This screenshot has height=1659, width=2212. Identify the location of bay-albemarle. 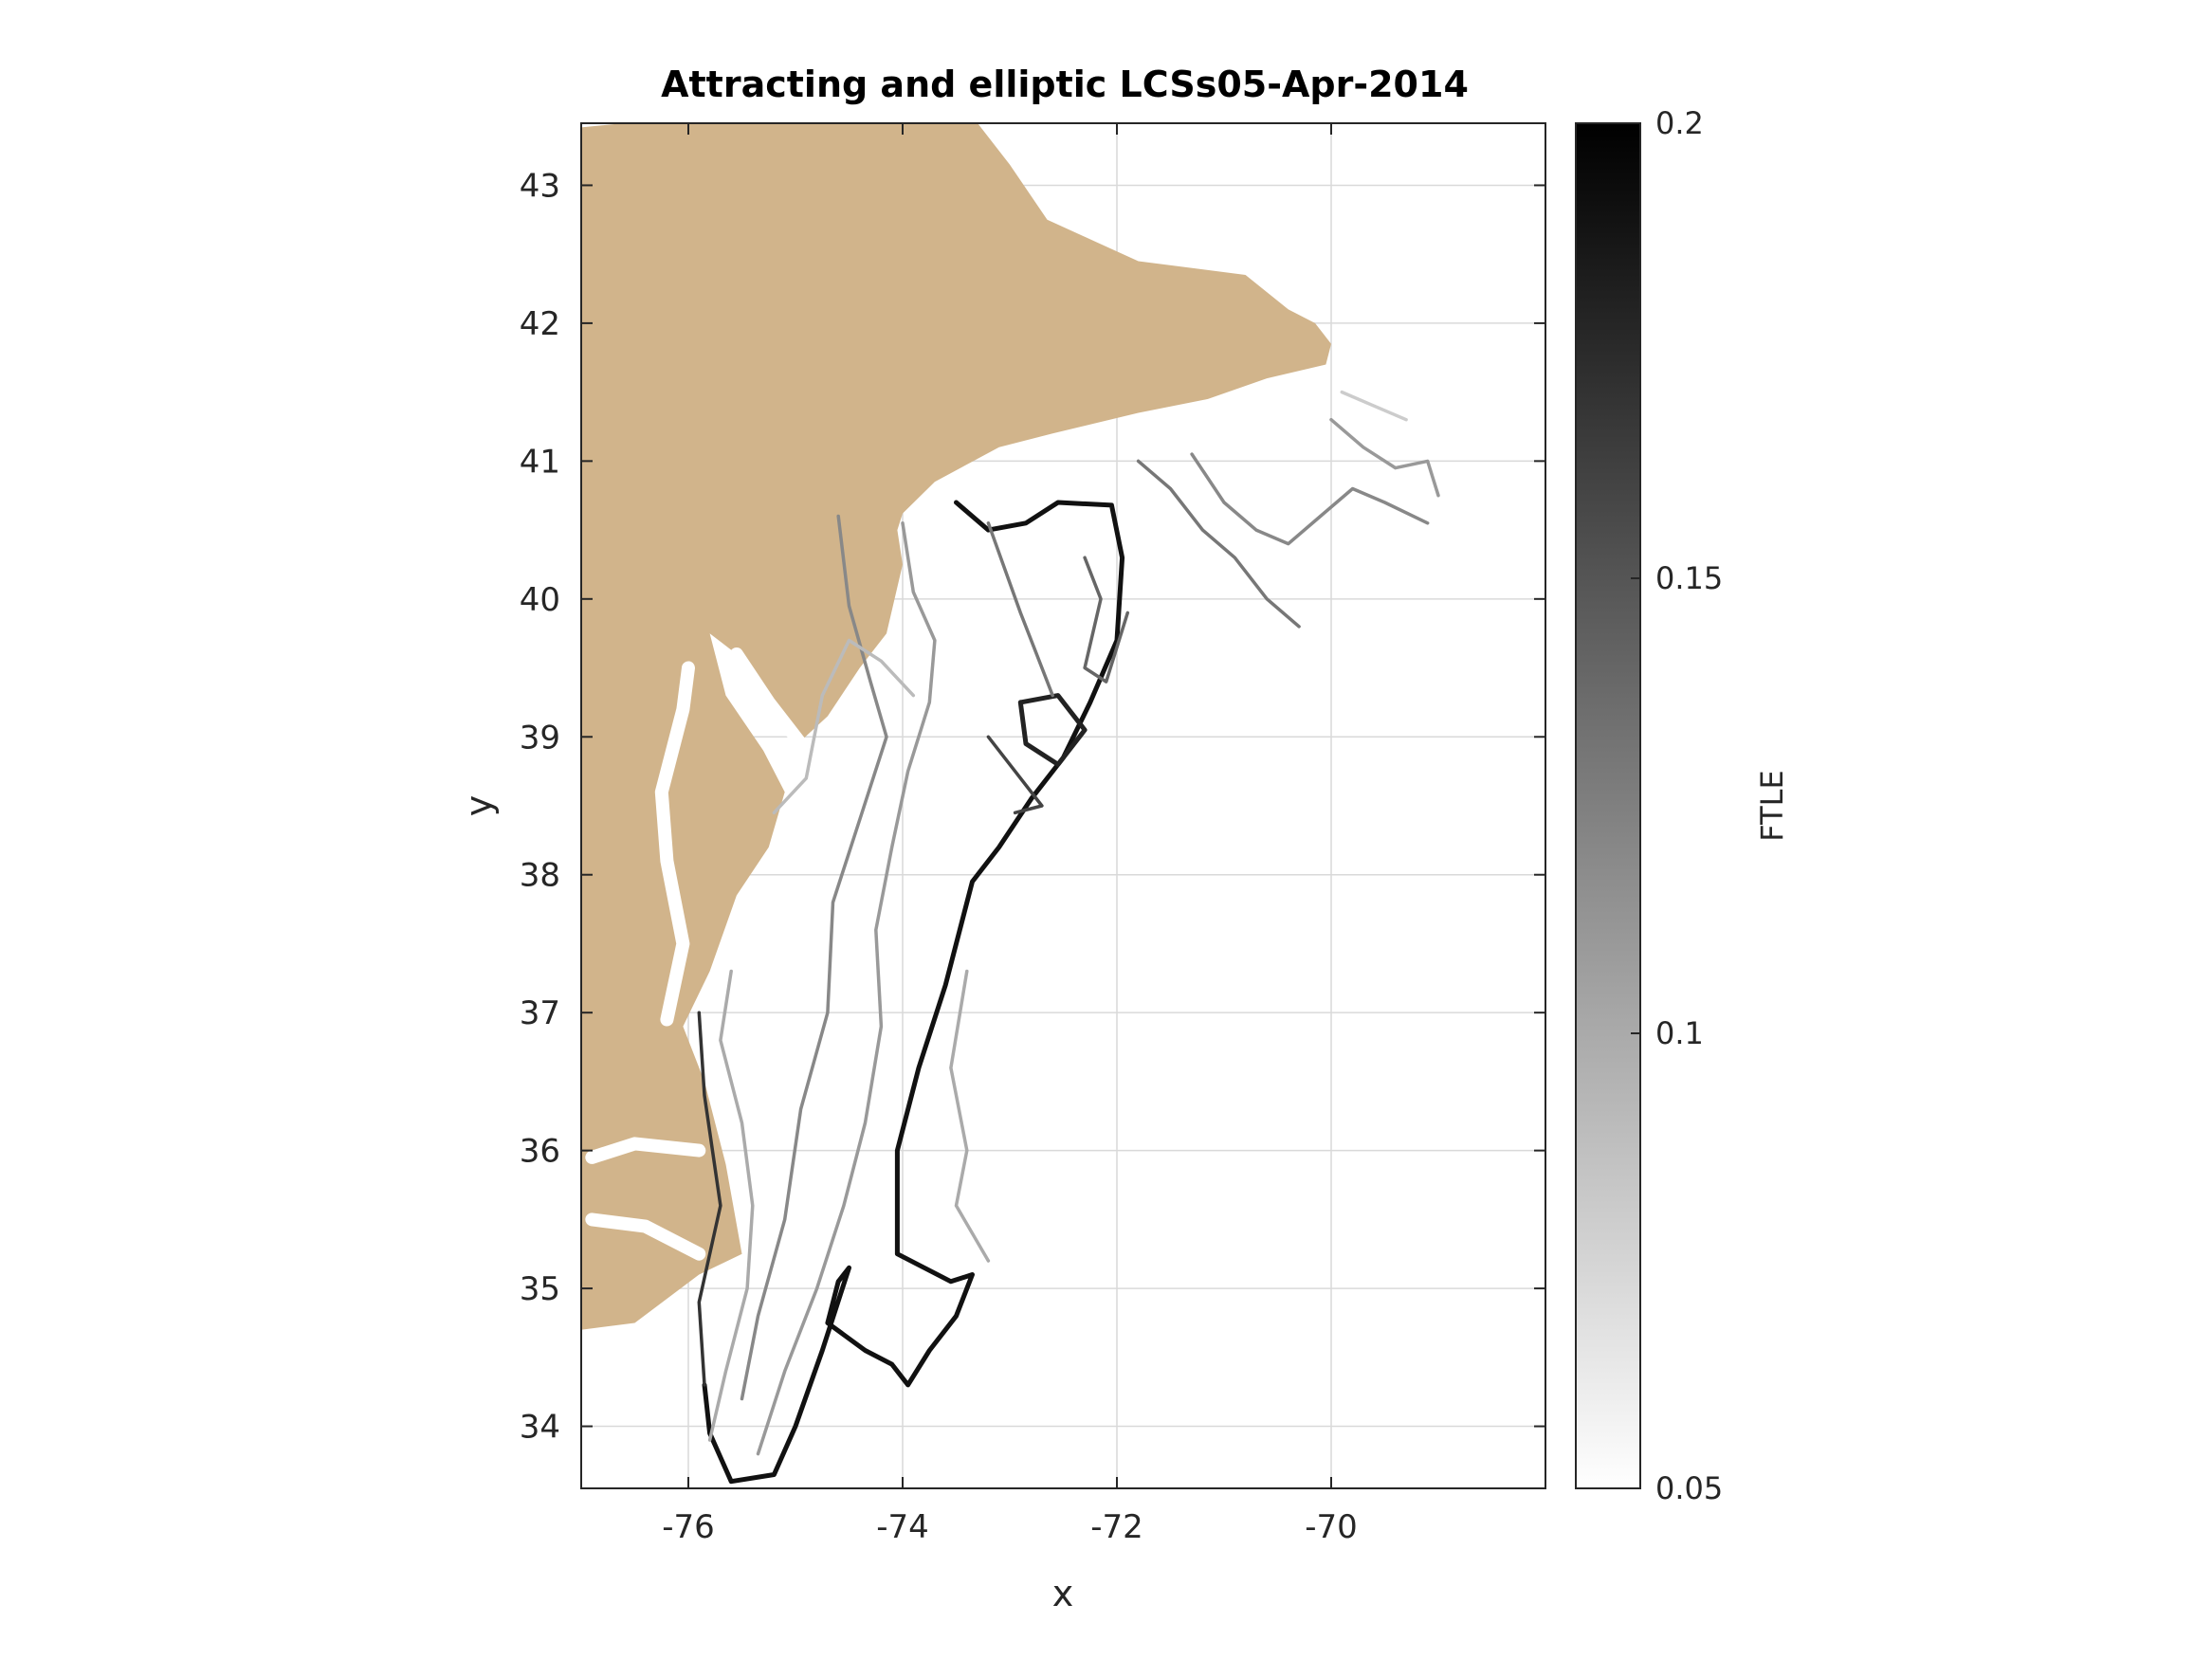
(645, 1150).